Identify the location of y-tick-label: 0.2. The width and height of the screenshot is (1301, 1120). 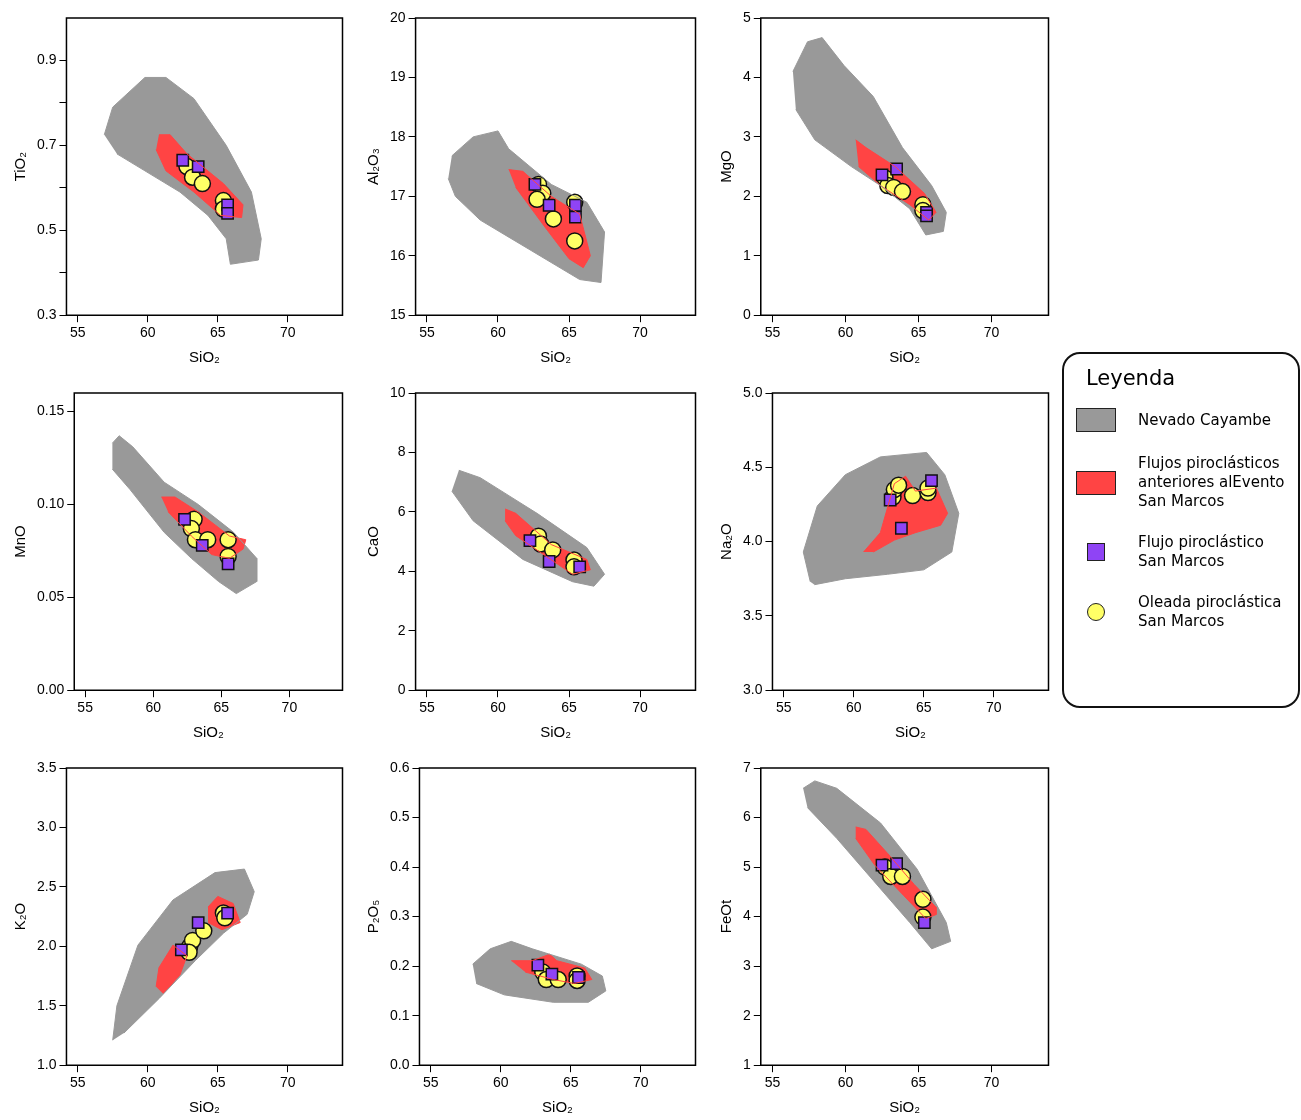
(399, 964).